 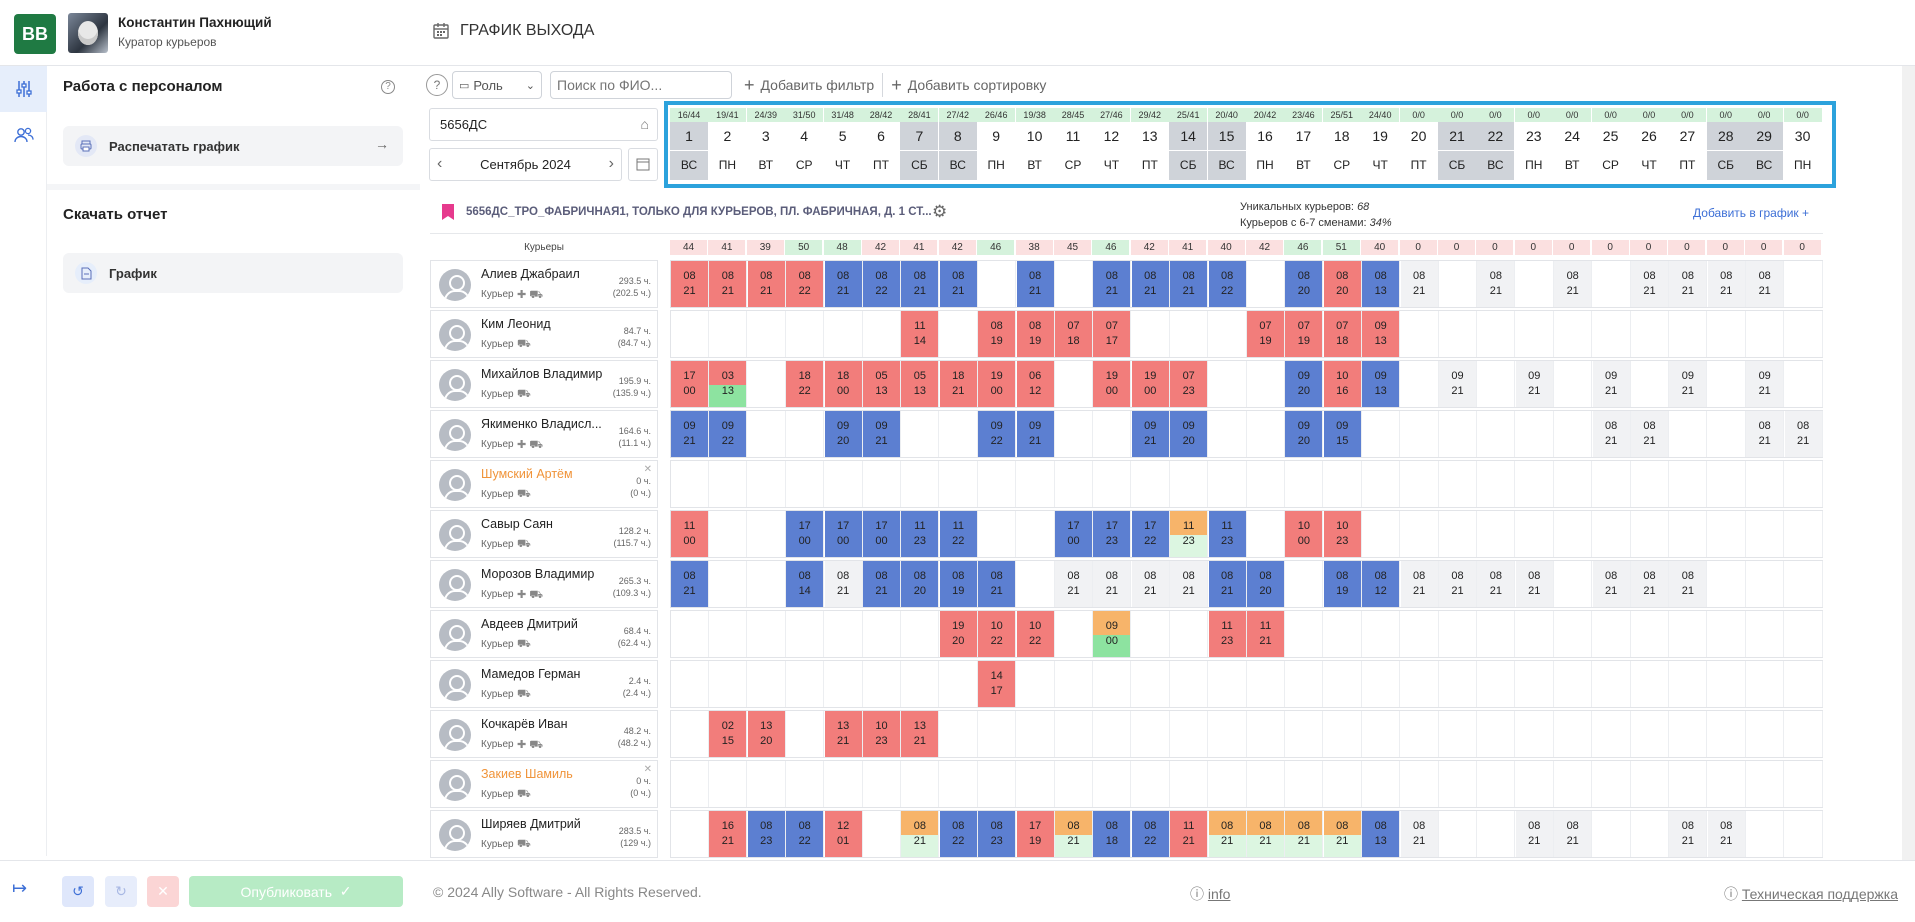 What do you see at coordinates (728, 734) in the screenshot?
I see `shift-cell: 02 15` at bounding box center [728, 734].